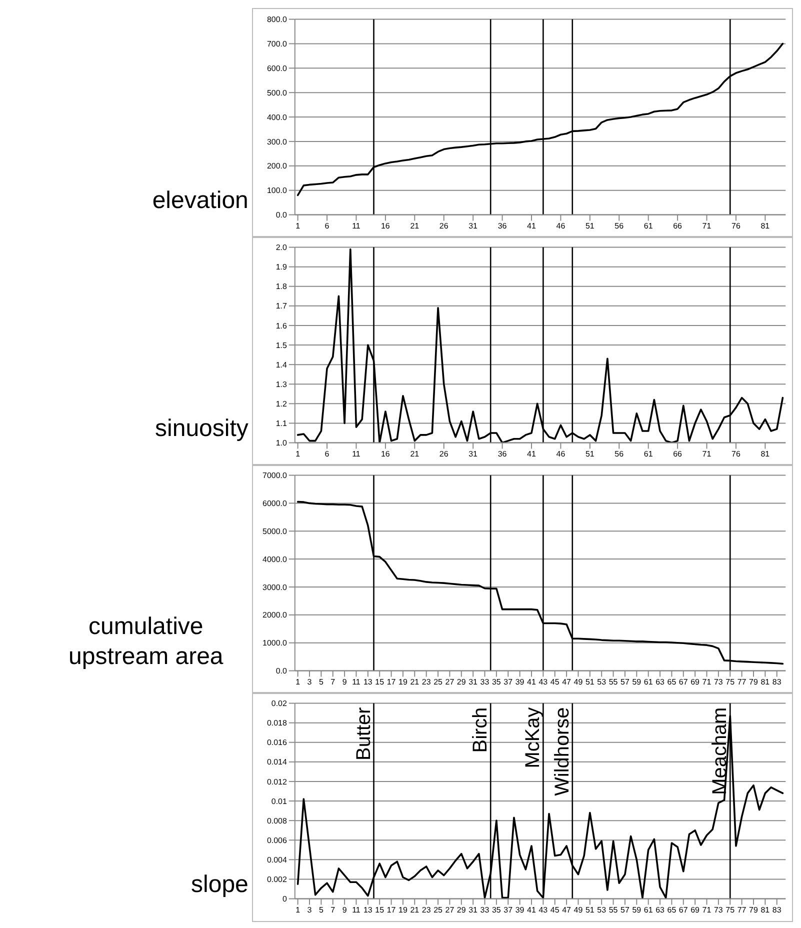 The image size is (801, 928). Describe the element at coordinates (277, 166) in the screenshot. I see `y-tick-label: 200.0` at that location.